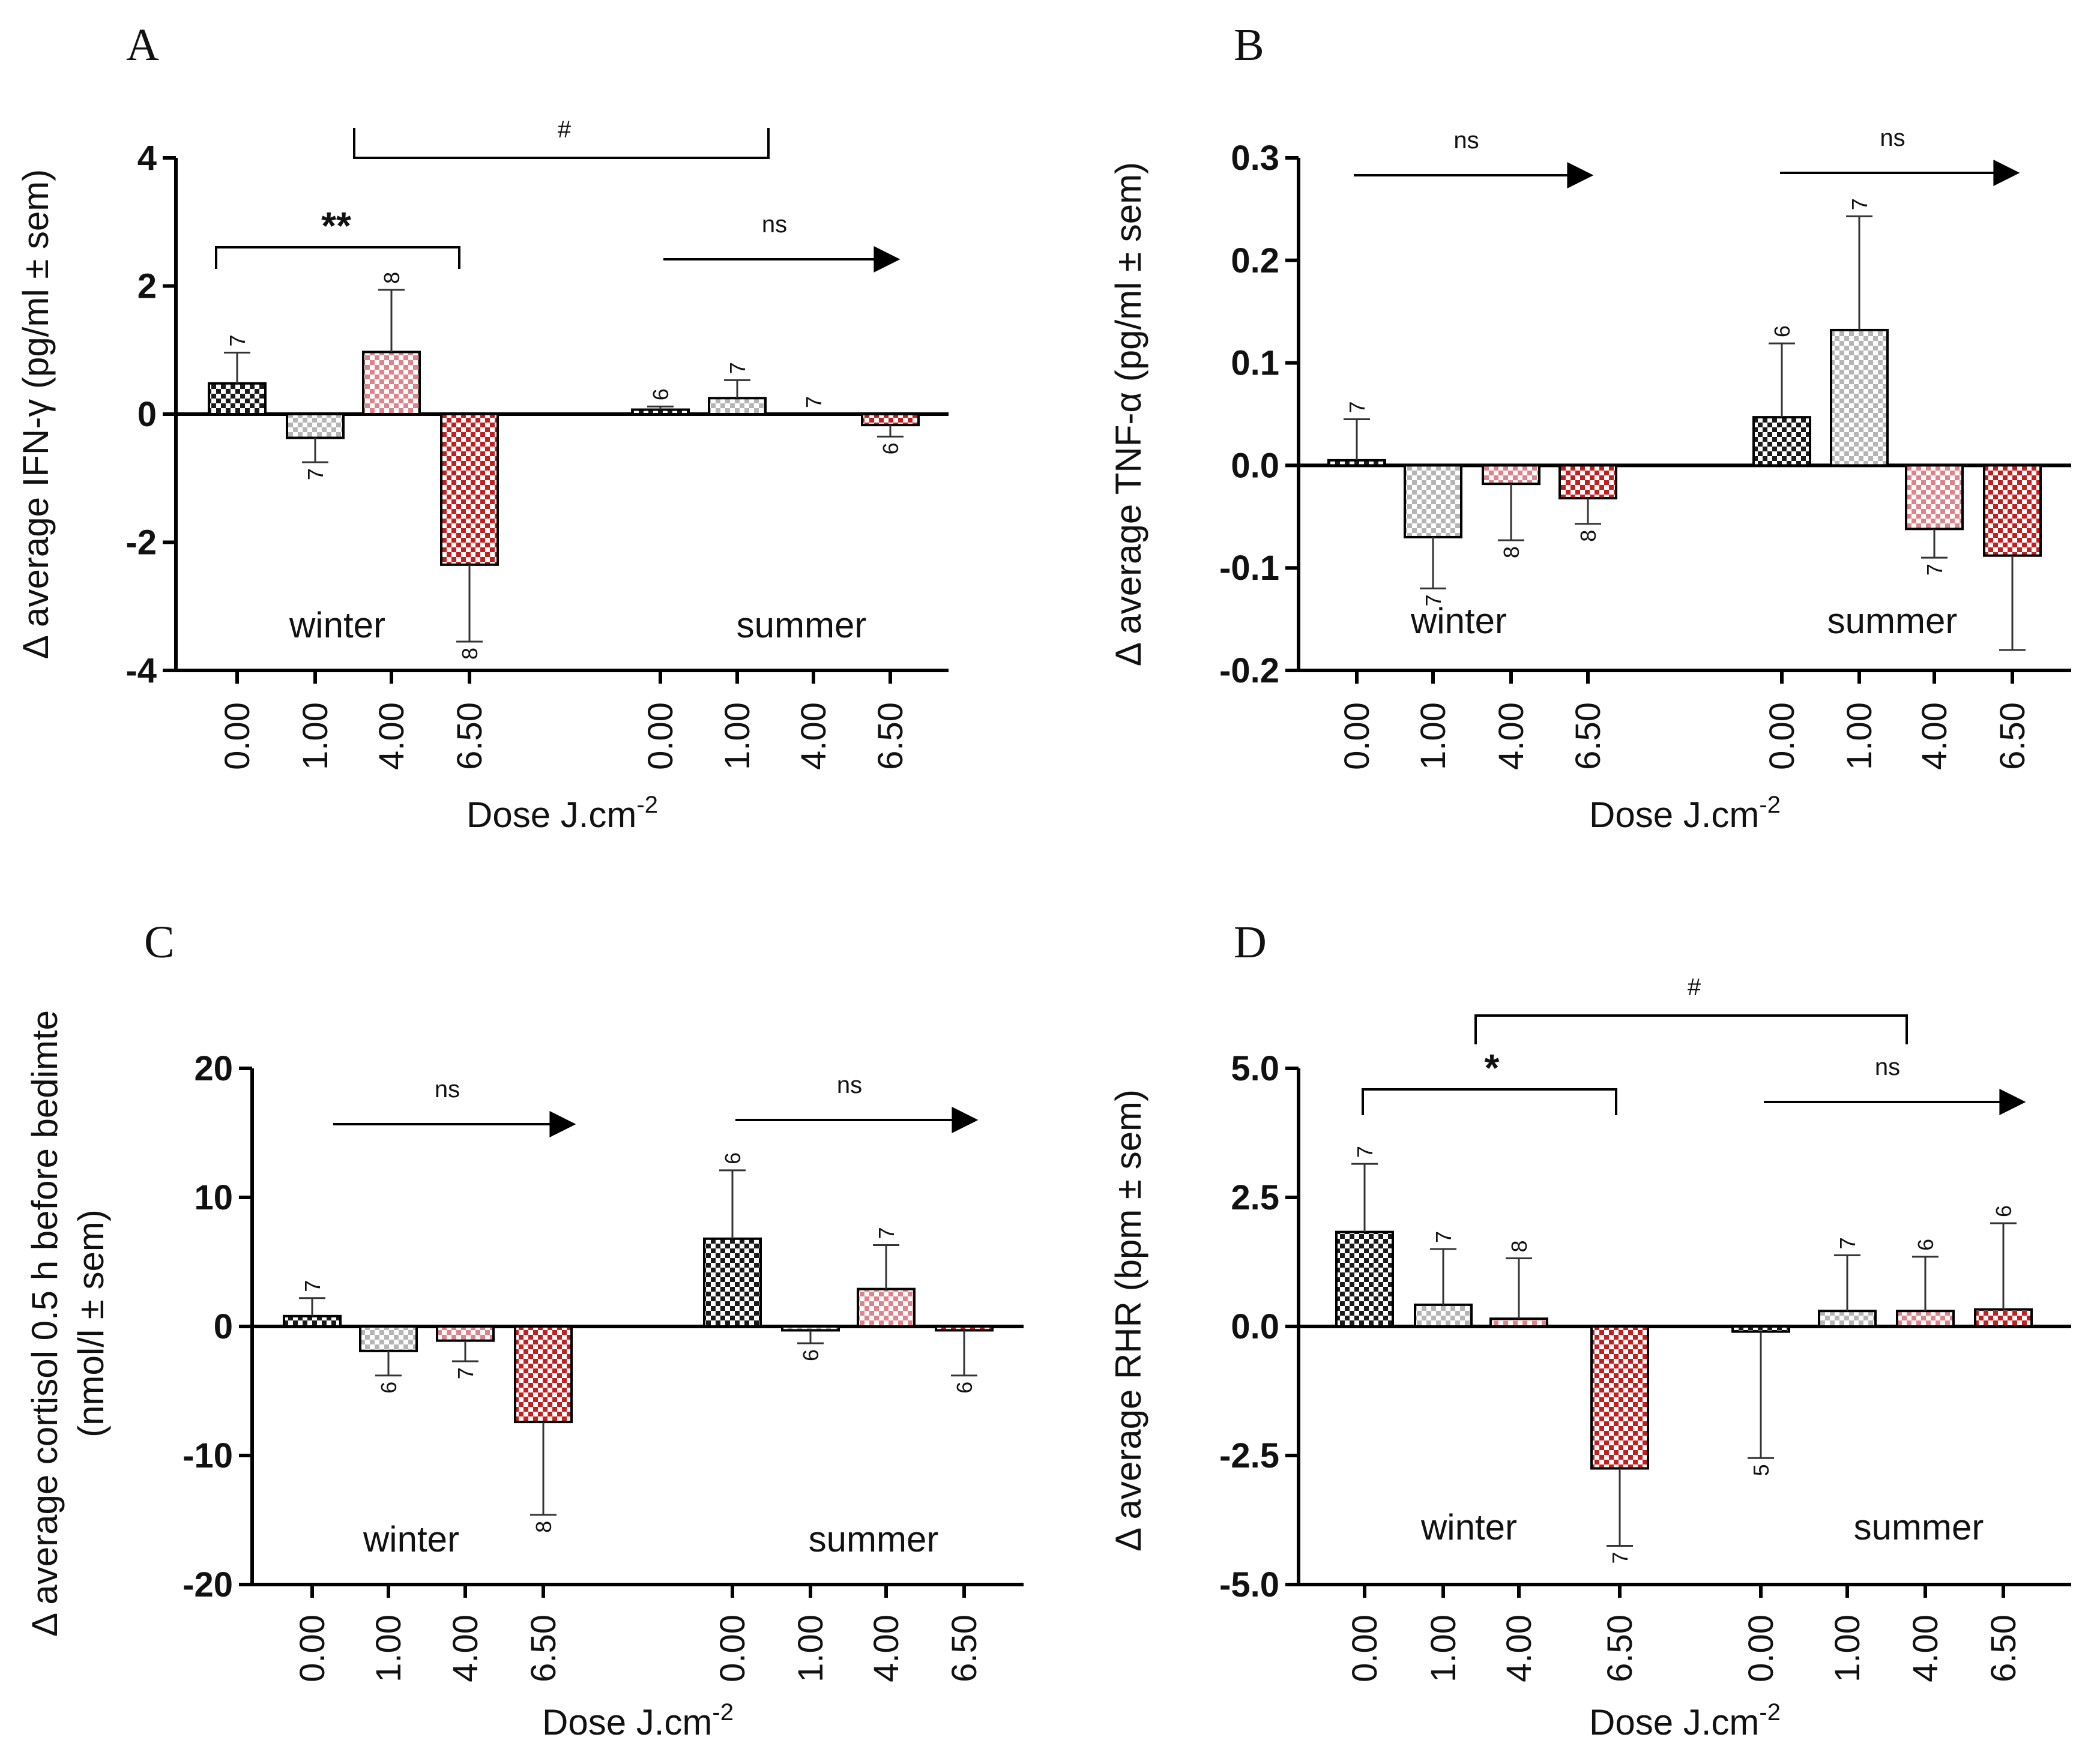 The width and height of the screenshot is (2094, 1764). I want to click on y-tick-label: -4, so click(141, 670).